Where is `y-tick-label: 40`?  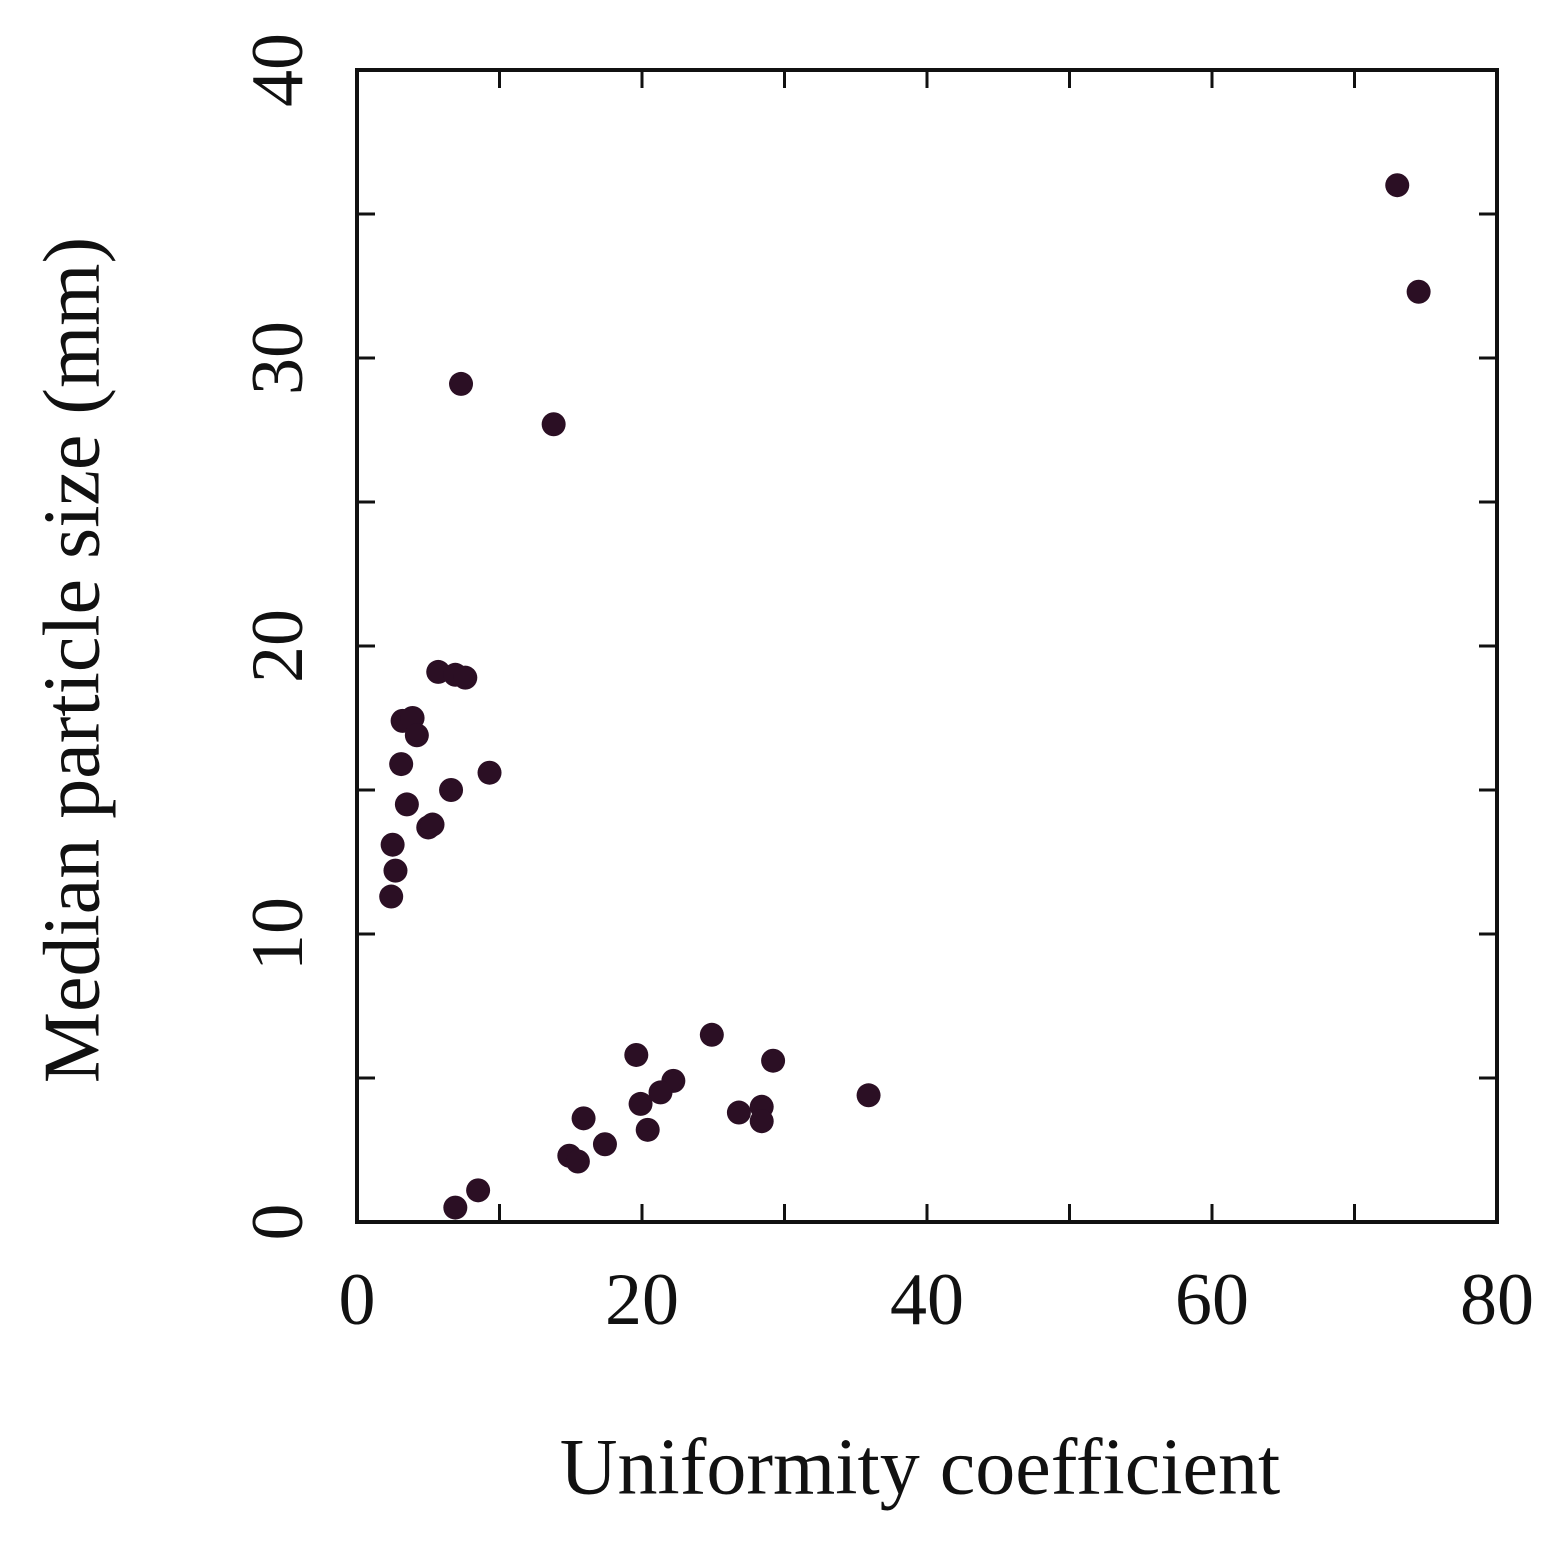
y-tick-label: 40 is located at coordinates (278, 70).